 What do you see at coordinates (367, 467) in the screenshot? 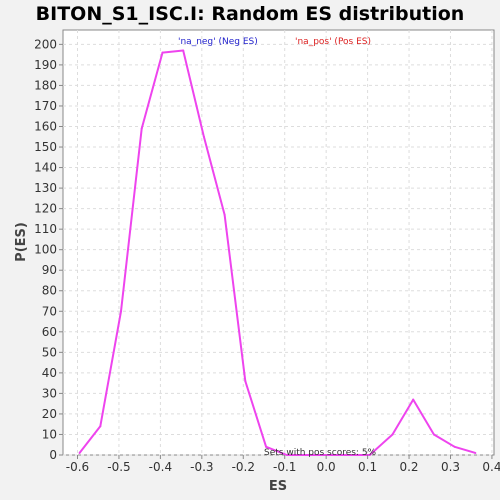
I see `x-tick-label: 0.1` at bounding box center [367, 467].